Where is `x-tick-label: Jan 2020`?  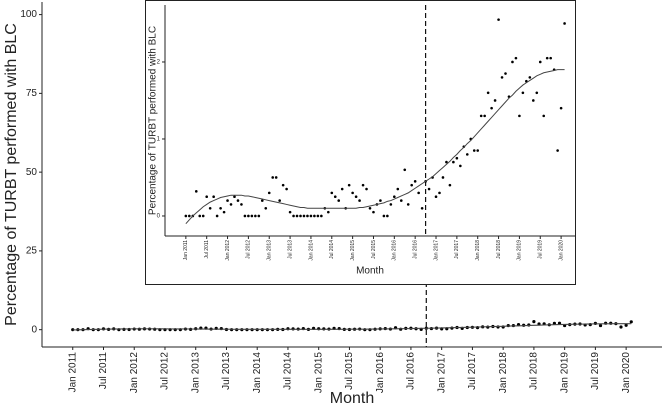
x-tick-label: Jan 2020 is located at coordinates (561, 250).